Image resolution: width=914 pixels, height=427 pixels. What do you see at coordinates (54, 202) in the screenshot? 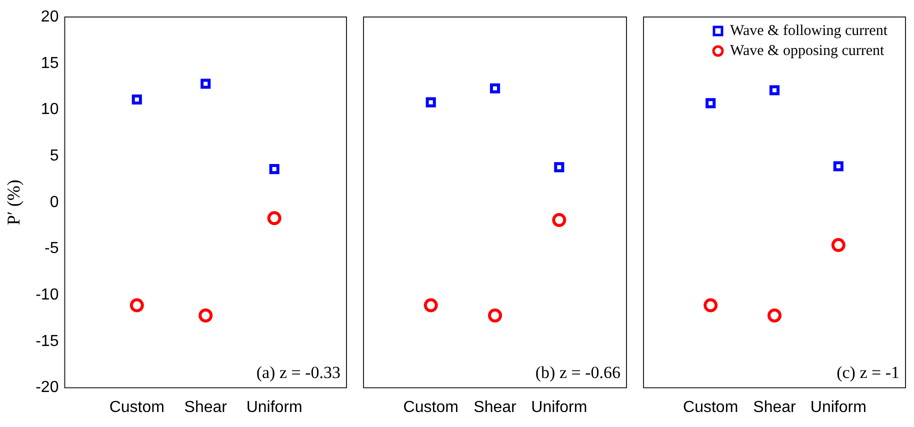
I see `y-tick-label: 0` at bounding box center [54, 202].